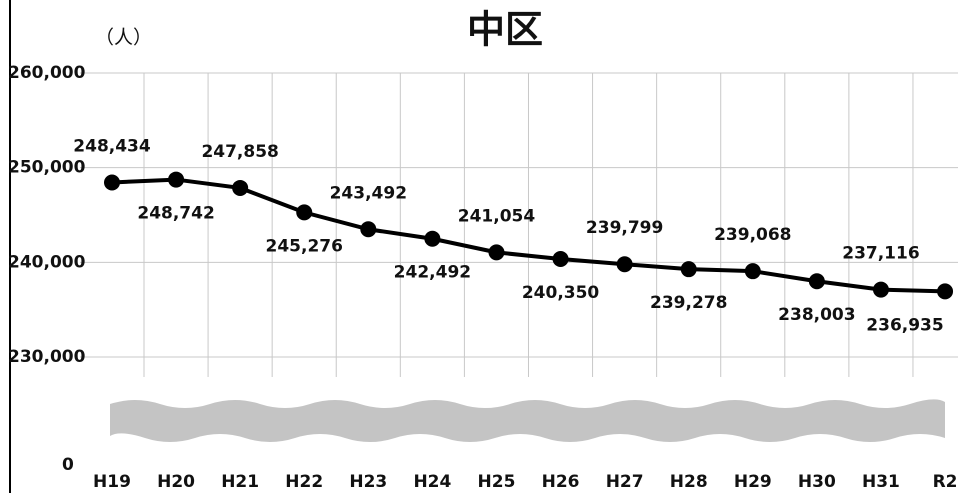 This screenshot has width=962, height=493. What do you see at coordinates (432, 273) in the screenshot?
I see `data-label: 242,492` at bounding box center [432, 273].